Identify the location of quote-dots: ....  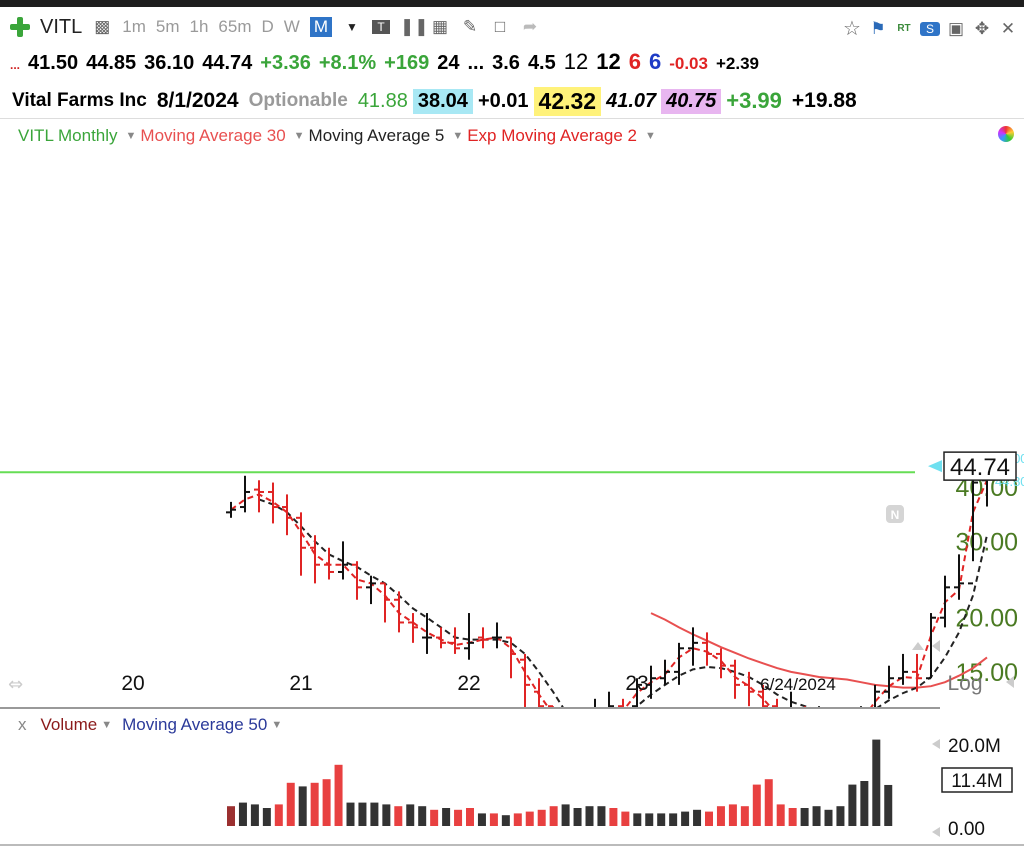
(15, 65).